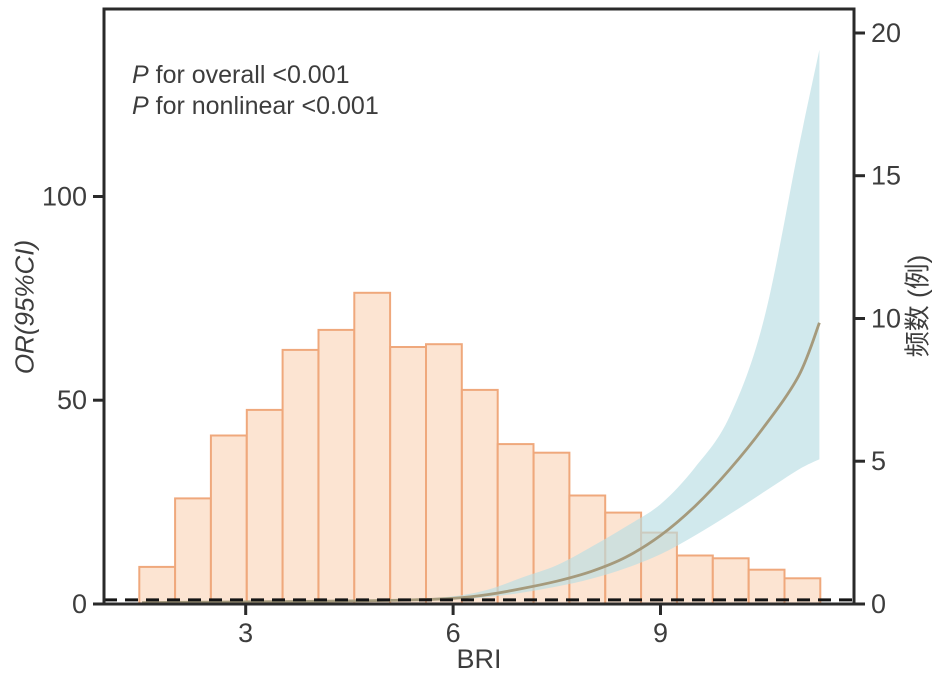 Image resolution: width=941 pixels, height=679 pixels. I want to click on y-left-tick-label: 0, so click(79, 604).